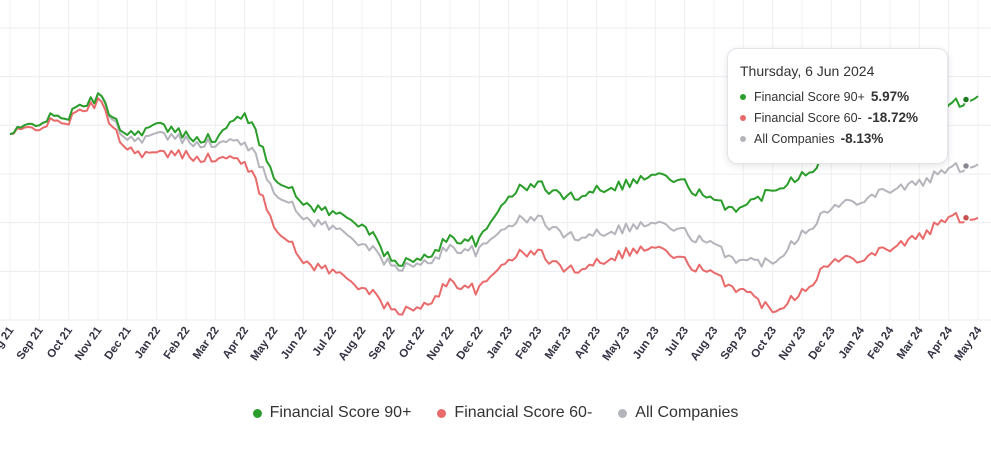  Describe the element at coordinates (792, 344) in the screenshot. I see `x-tick-label: Nov 23` at that location.